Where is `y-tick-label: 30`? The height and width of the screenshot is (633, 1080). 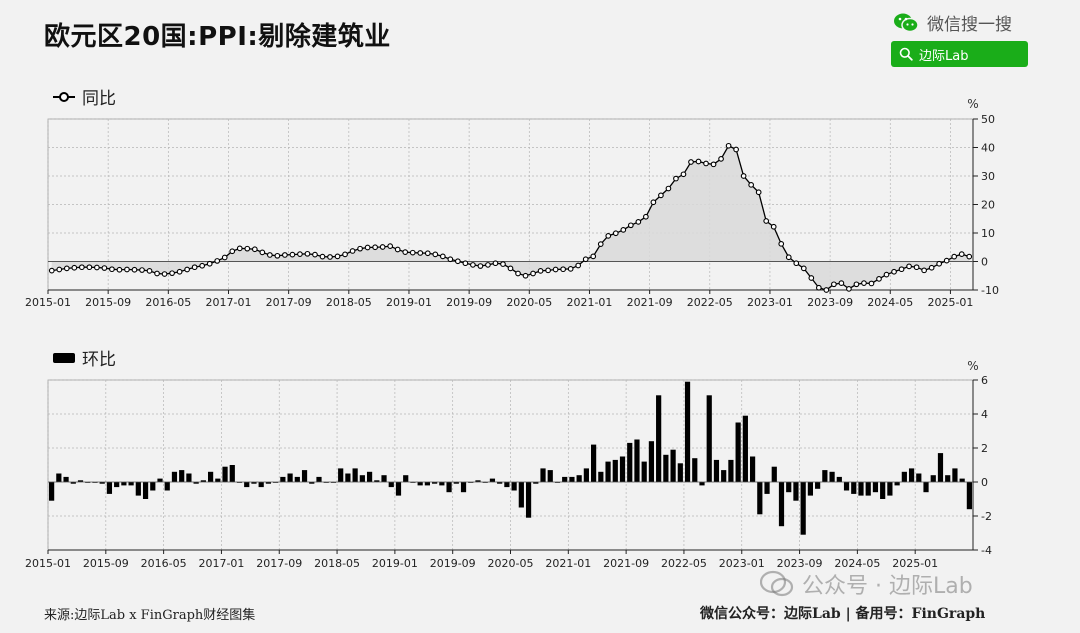
y-tick-label: 30 is located at coordinates (988, 176).